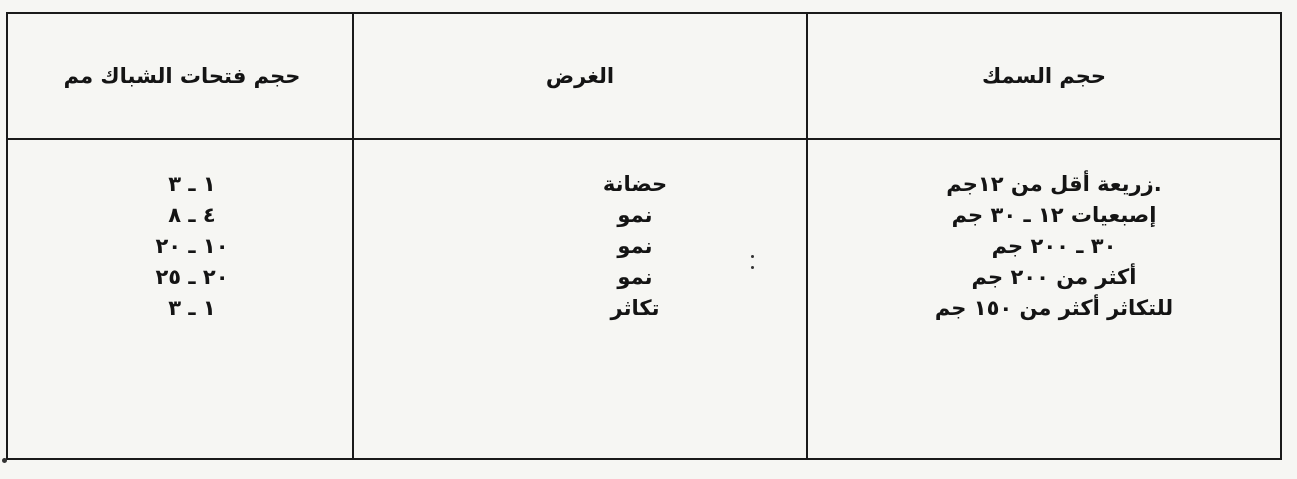  Describe the element at coordinates (635, 308) in the screenshot. I see `cell-purpose: تكاثر` at that location.